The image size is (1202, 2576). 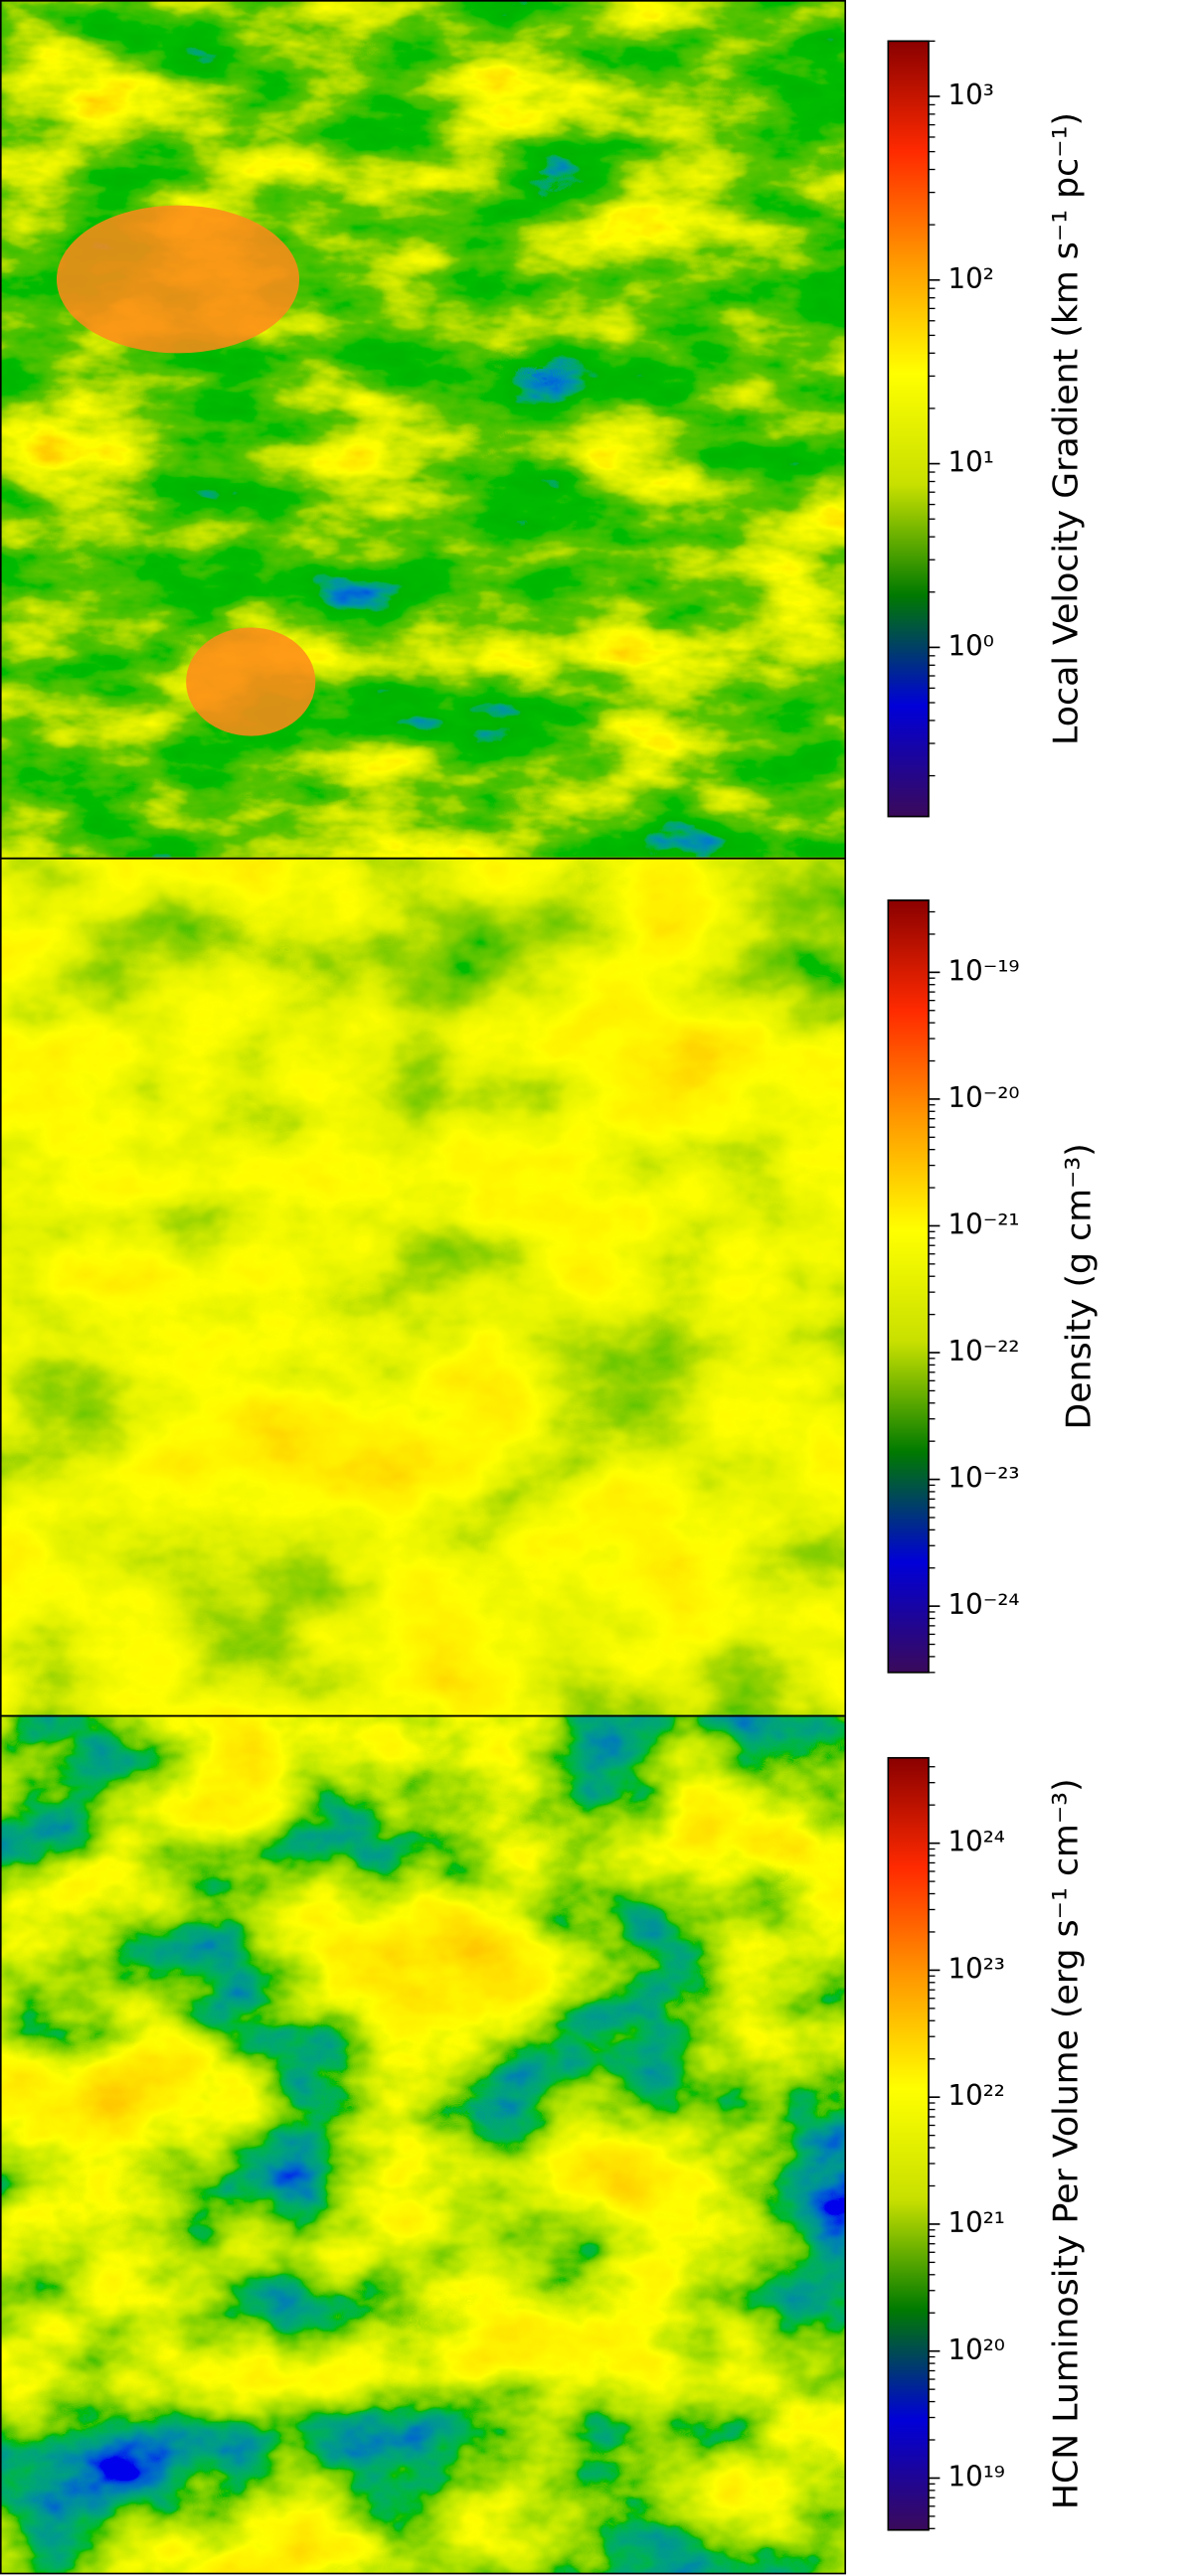 I want to click on tick-label: 10⁻²³, so click(x=984, y=1477).